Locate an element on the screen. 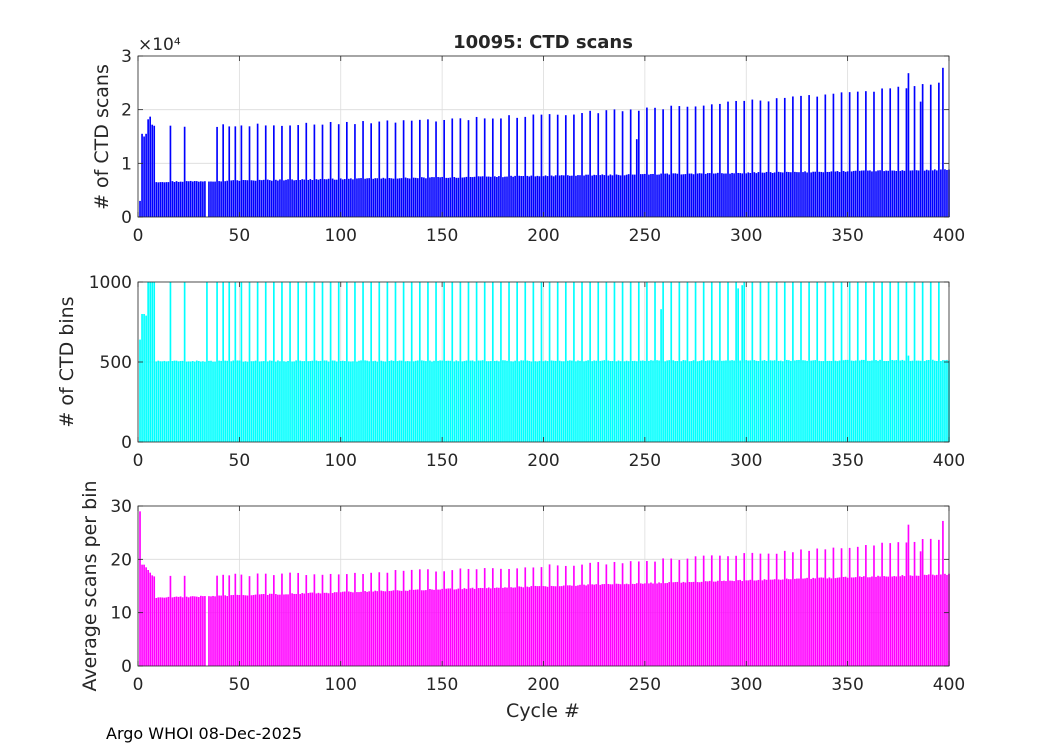 The image size is (1050, 750). x-tick-label: 150 is located at coordinates (442, 236).